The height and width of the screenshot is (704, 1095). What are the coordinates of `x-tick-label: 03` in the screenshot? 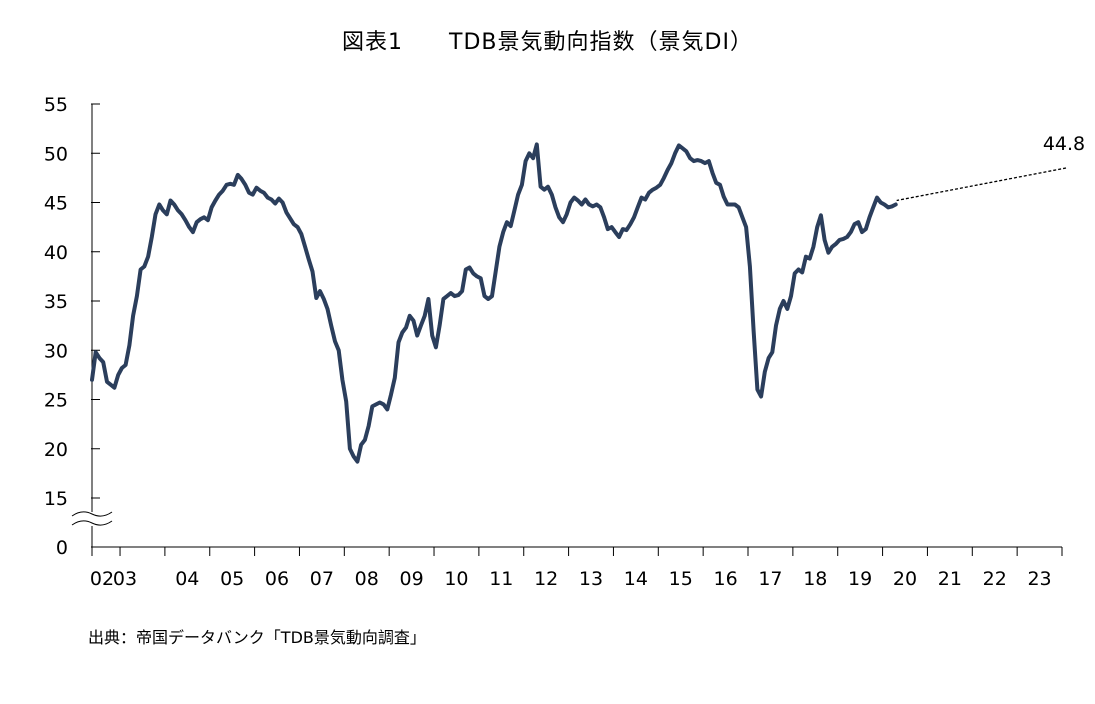 It's located at (125, 579).